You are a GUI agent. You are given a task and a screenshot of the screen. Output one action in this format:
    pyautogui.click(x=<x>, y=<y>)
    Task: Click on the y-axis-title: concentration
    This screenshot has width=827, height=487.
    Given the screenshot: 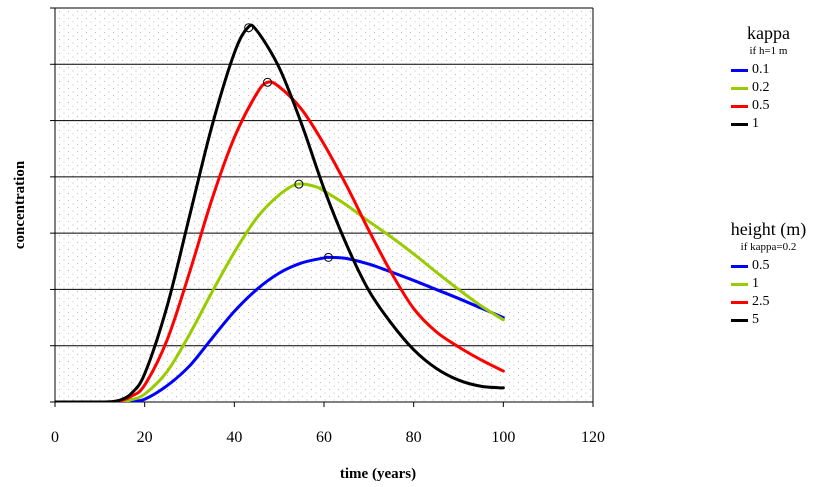 What is the action you would take?
    pyautogui.click(x=20, y=204)
    